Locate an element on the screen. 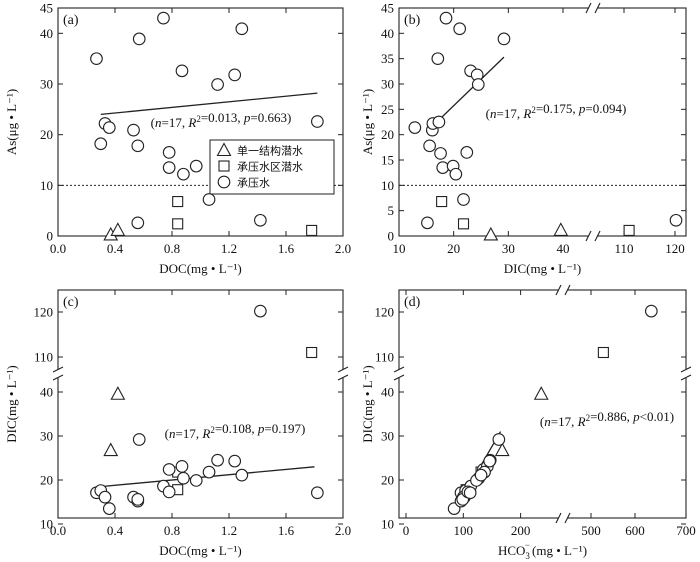 The height and width of the screenshot is (562, 700). panel-label: (c) is located at coordinates (71, 302).